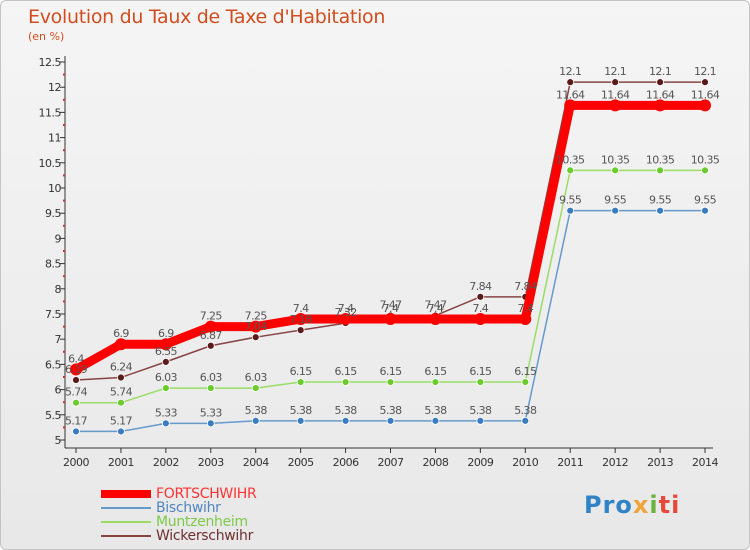  What do you see at coordinates (301, 462) in the screenshot?
I see `x-tick-label: 2005` at bounding box center [301, 462].